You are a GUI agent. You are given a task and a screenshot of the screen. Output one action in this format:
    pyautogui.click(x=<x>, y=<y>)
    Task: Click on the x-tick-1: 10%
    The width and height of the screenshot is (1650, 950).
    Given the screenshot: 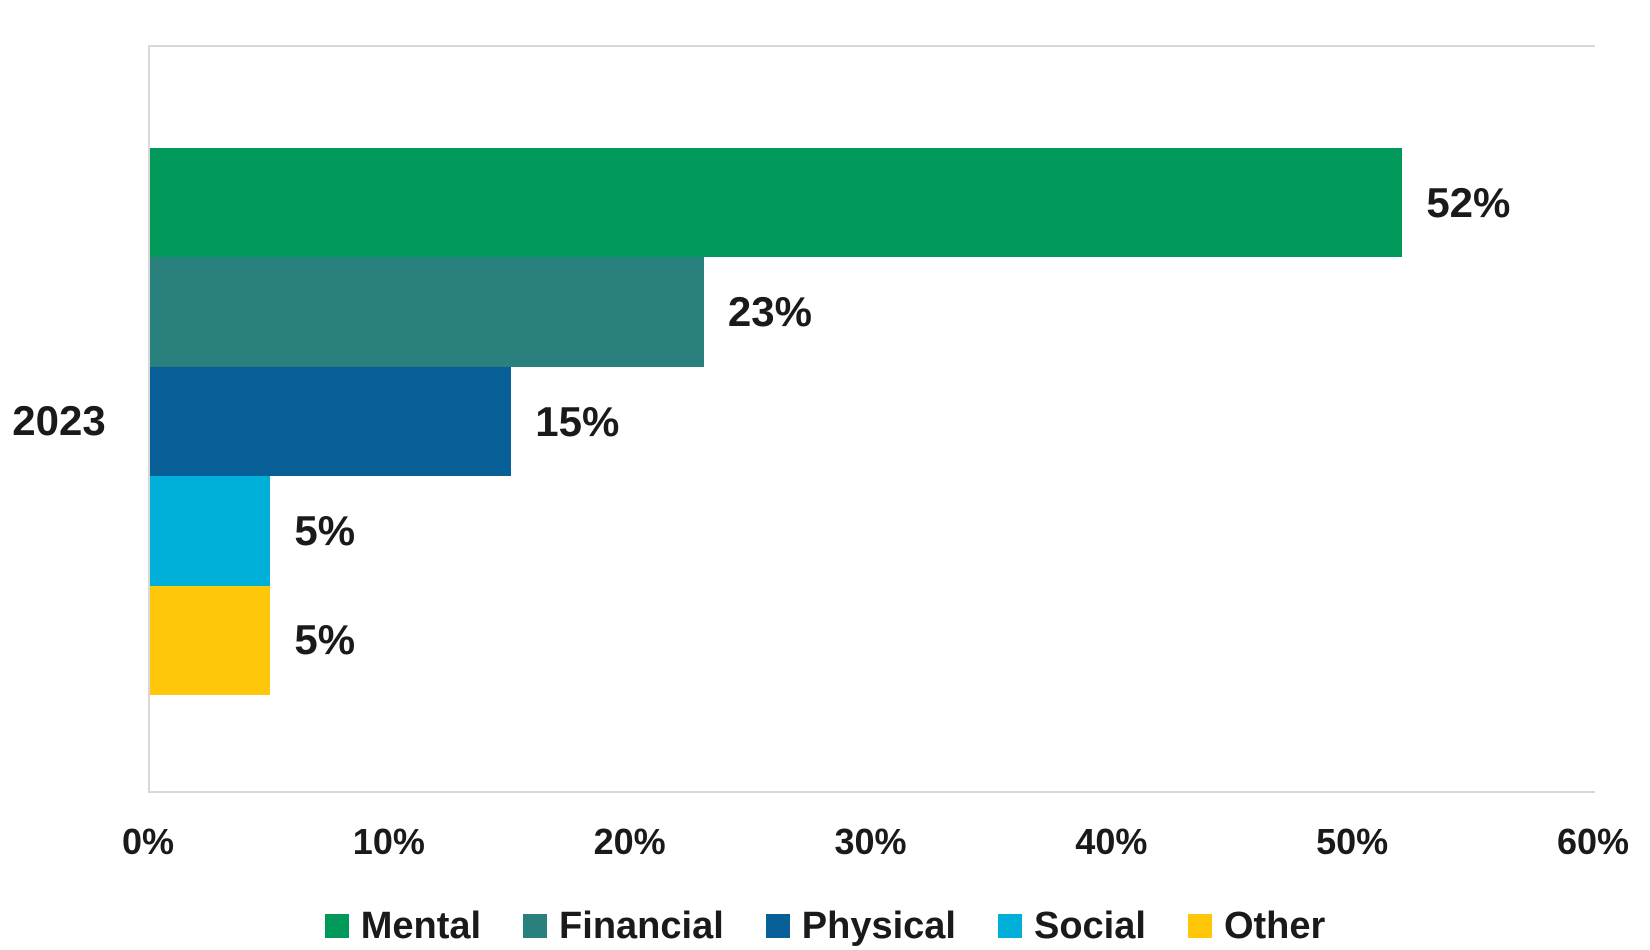 What is the action you would take?
    pyautogui.click(x=388, y=841)
    